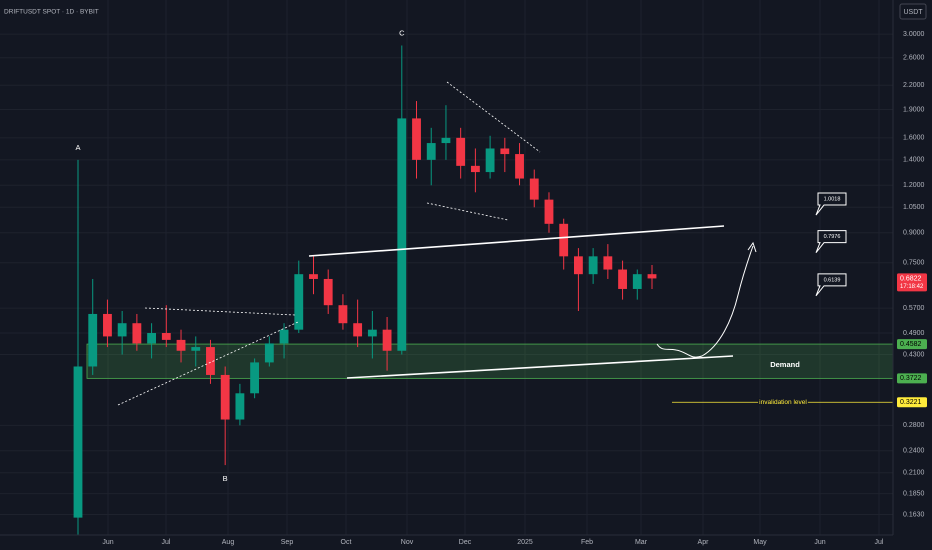  Describe the element at coordinates (914, 109) in the screenshot. I see `y-tick-label: 1.9000` at that location.